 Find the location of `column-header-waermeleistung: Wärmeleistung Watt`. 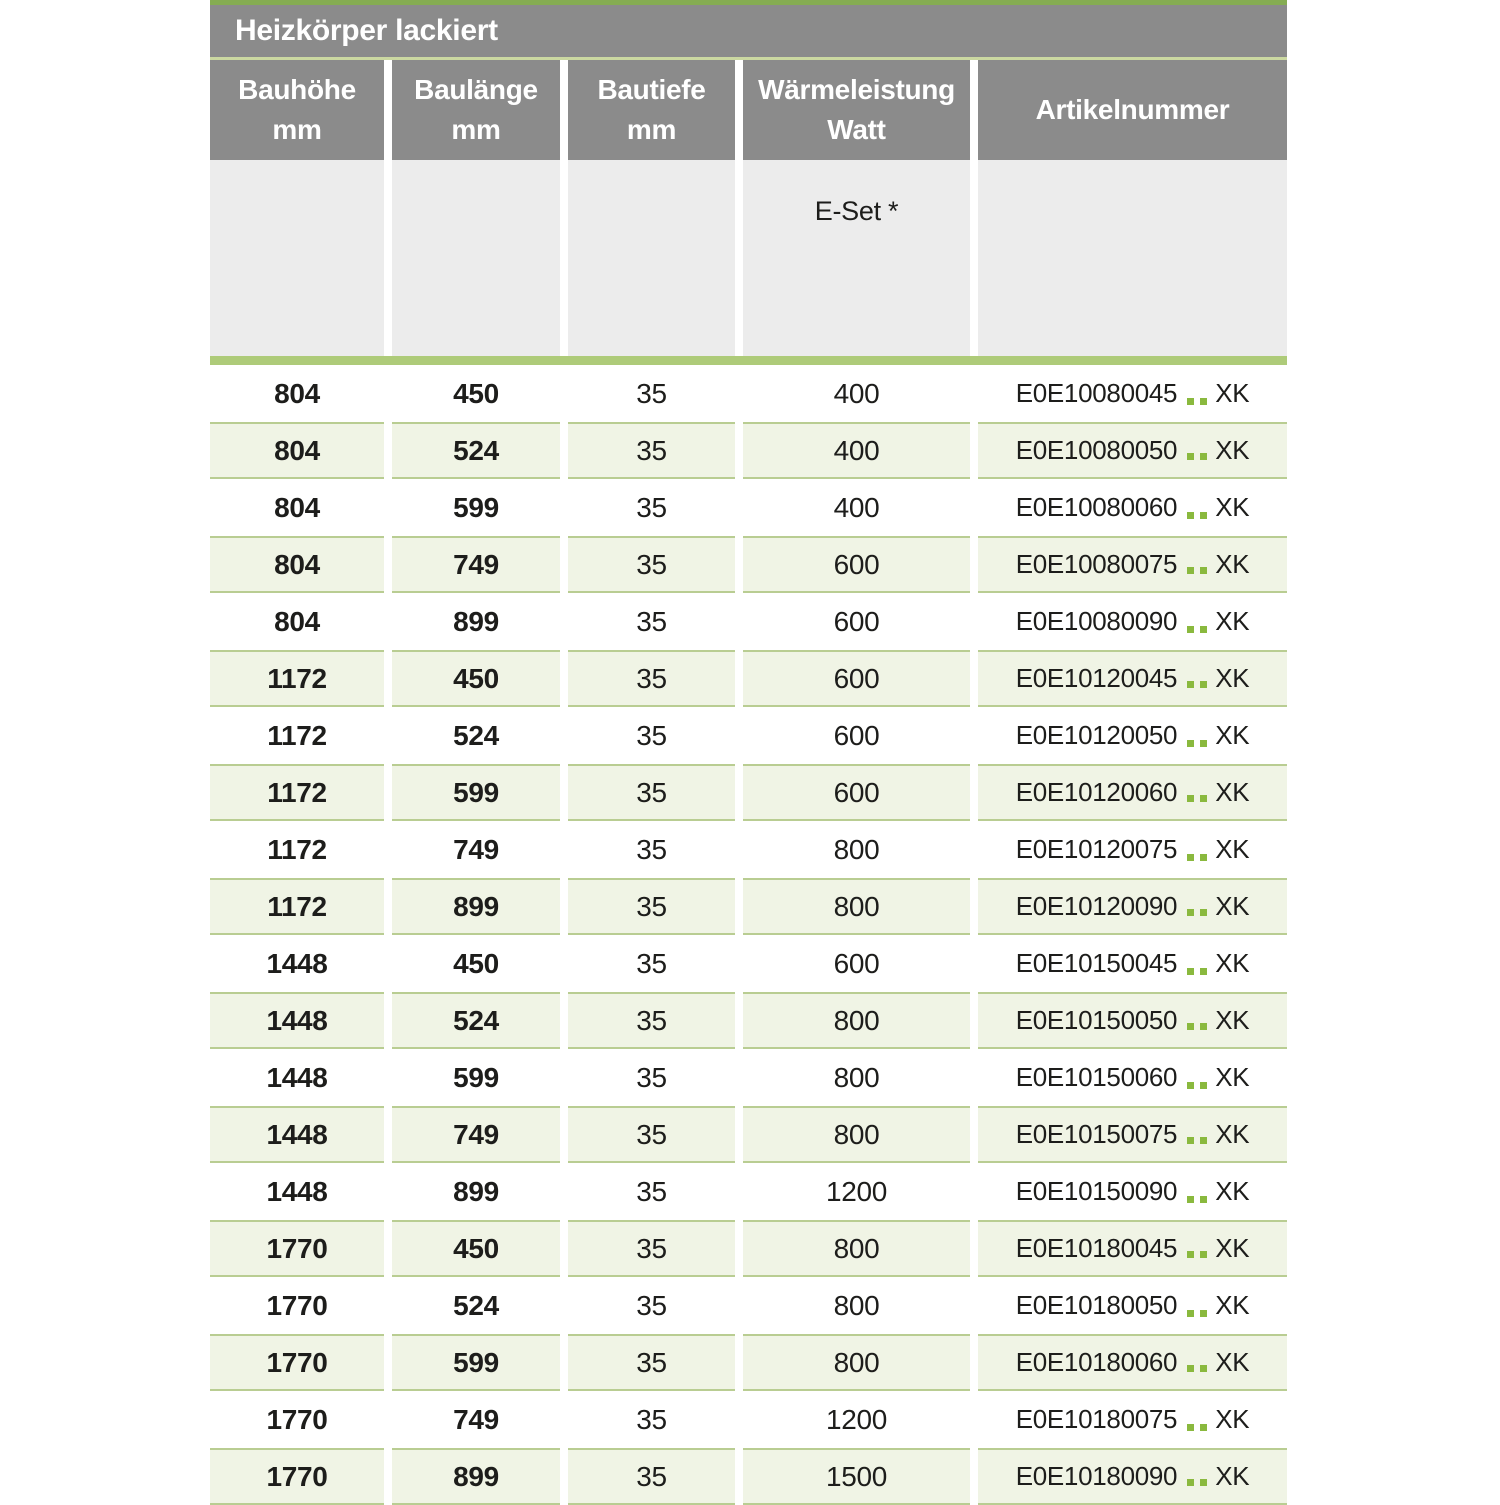

column-header-waermeleistung: Wärmeleistung Watt is located at coordinates (856, 110).